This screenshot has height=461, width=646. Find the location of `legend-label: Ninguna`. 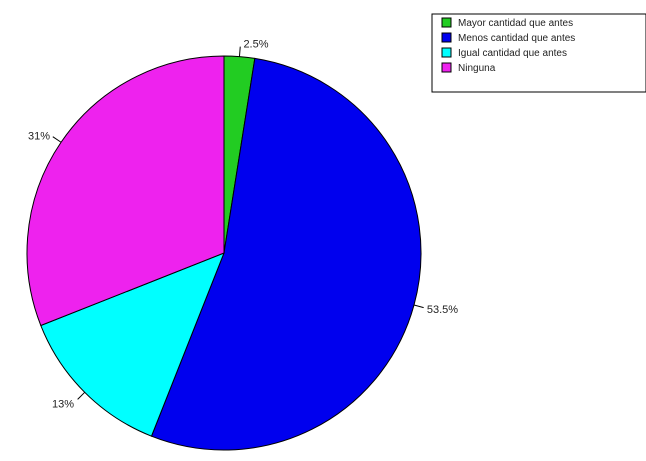

legend-label: Ninguna is located at coordinates (477, 68).